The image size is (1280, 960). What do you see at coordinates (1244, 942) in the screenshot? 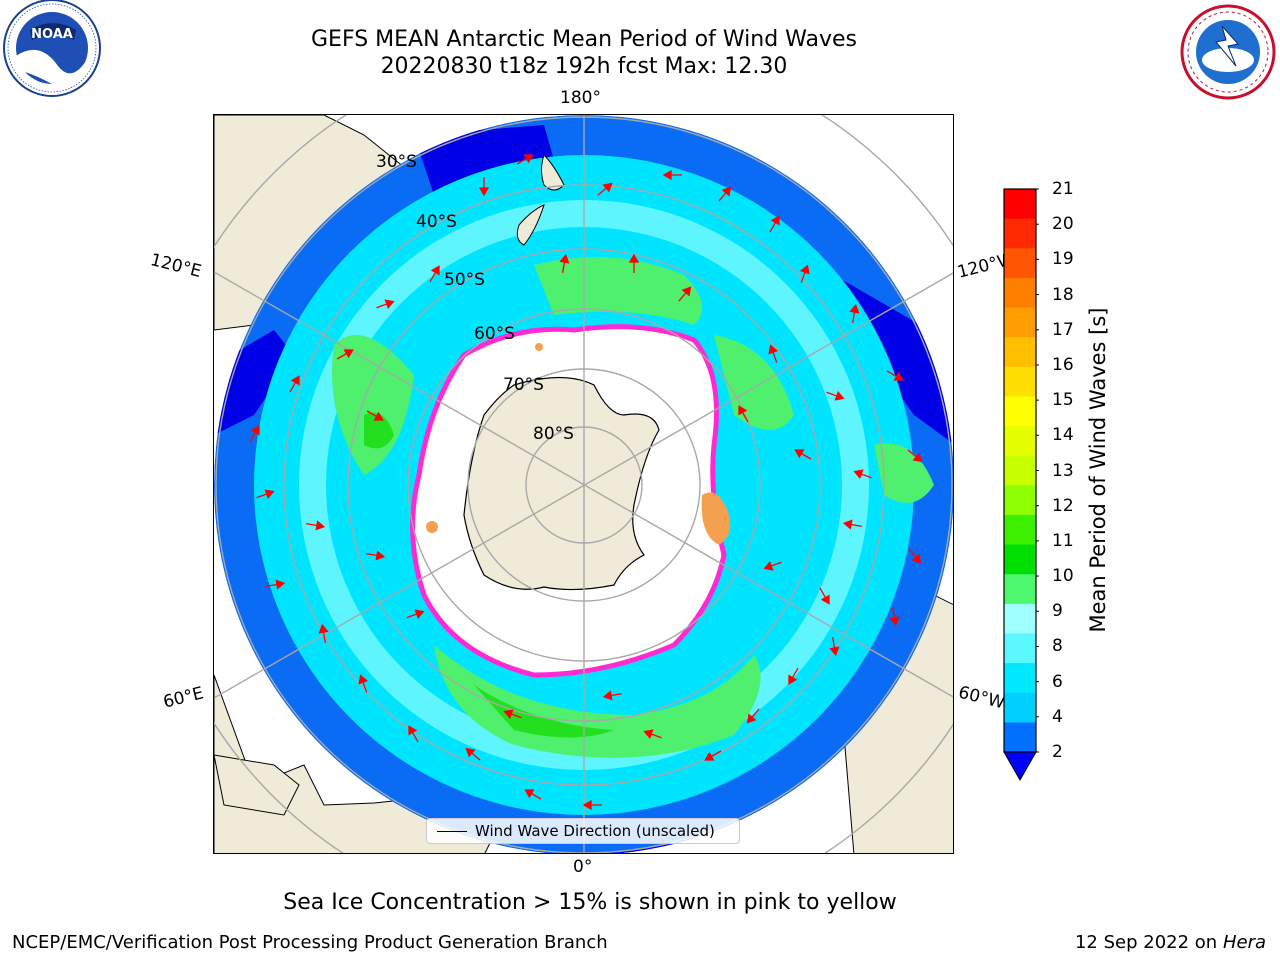
I see `machine-name: Hera` at bounding box center [1244, 942].